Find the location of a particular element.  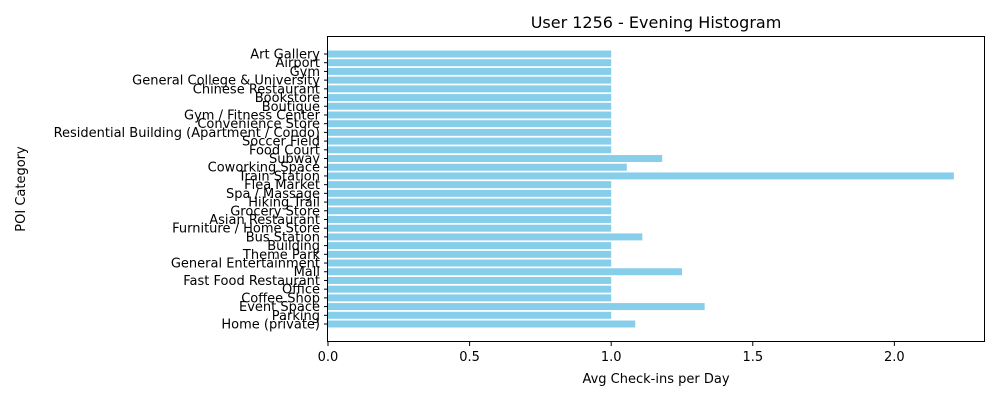

y-tick-label: Coworking Space is located at coordinates (264, 168).